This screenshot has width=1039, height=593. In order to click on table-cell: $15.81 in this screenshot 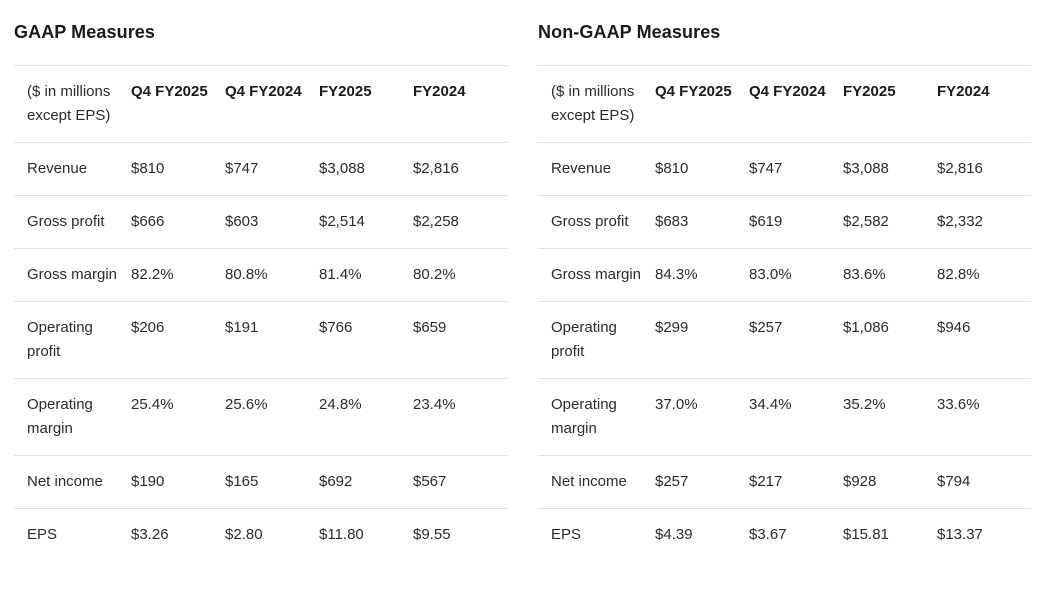, I will do `click(890, 534)`.